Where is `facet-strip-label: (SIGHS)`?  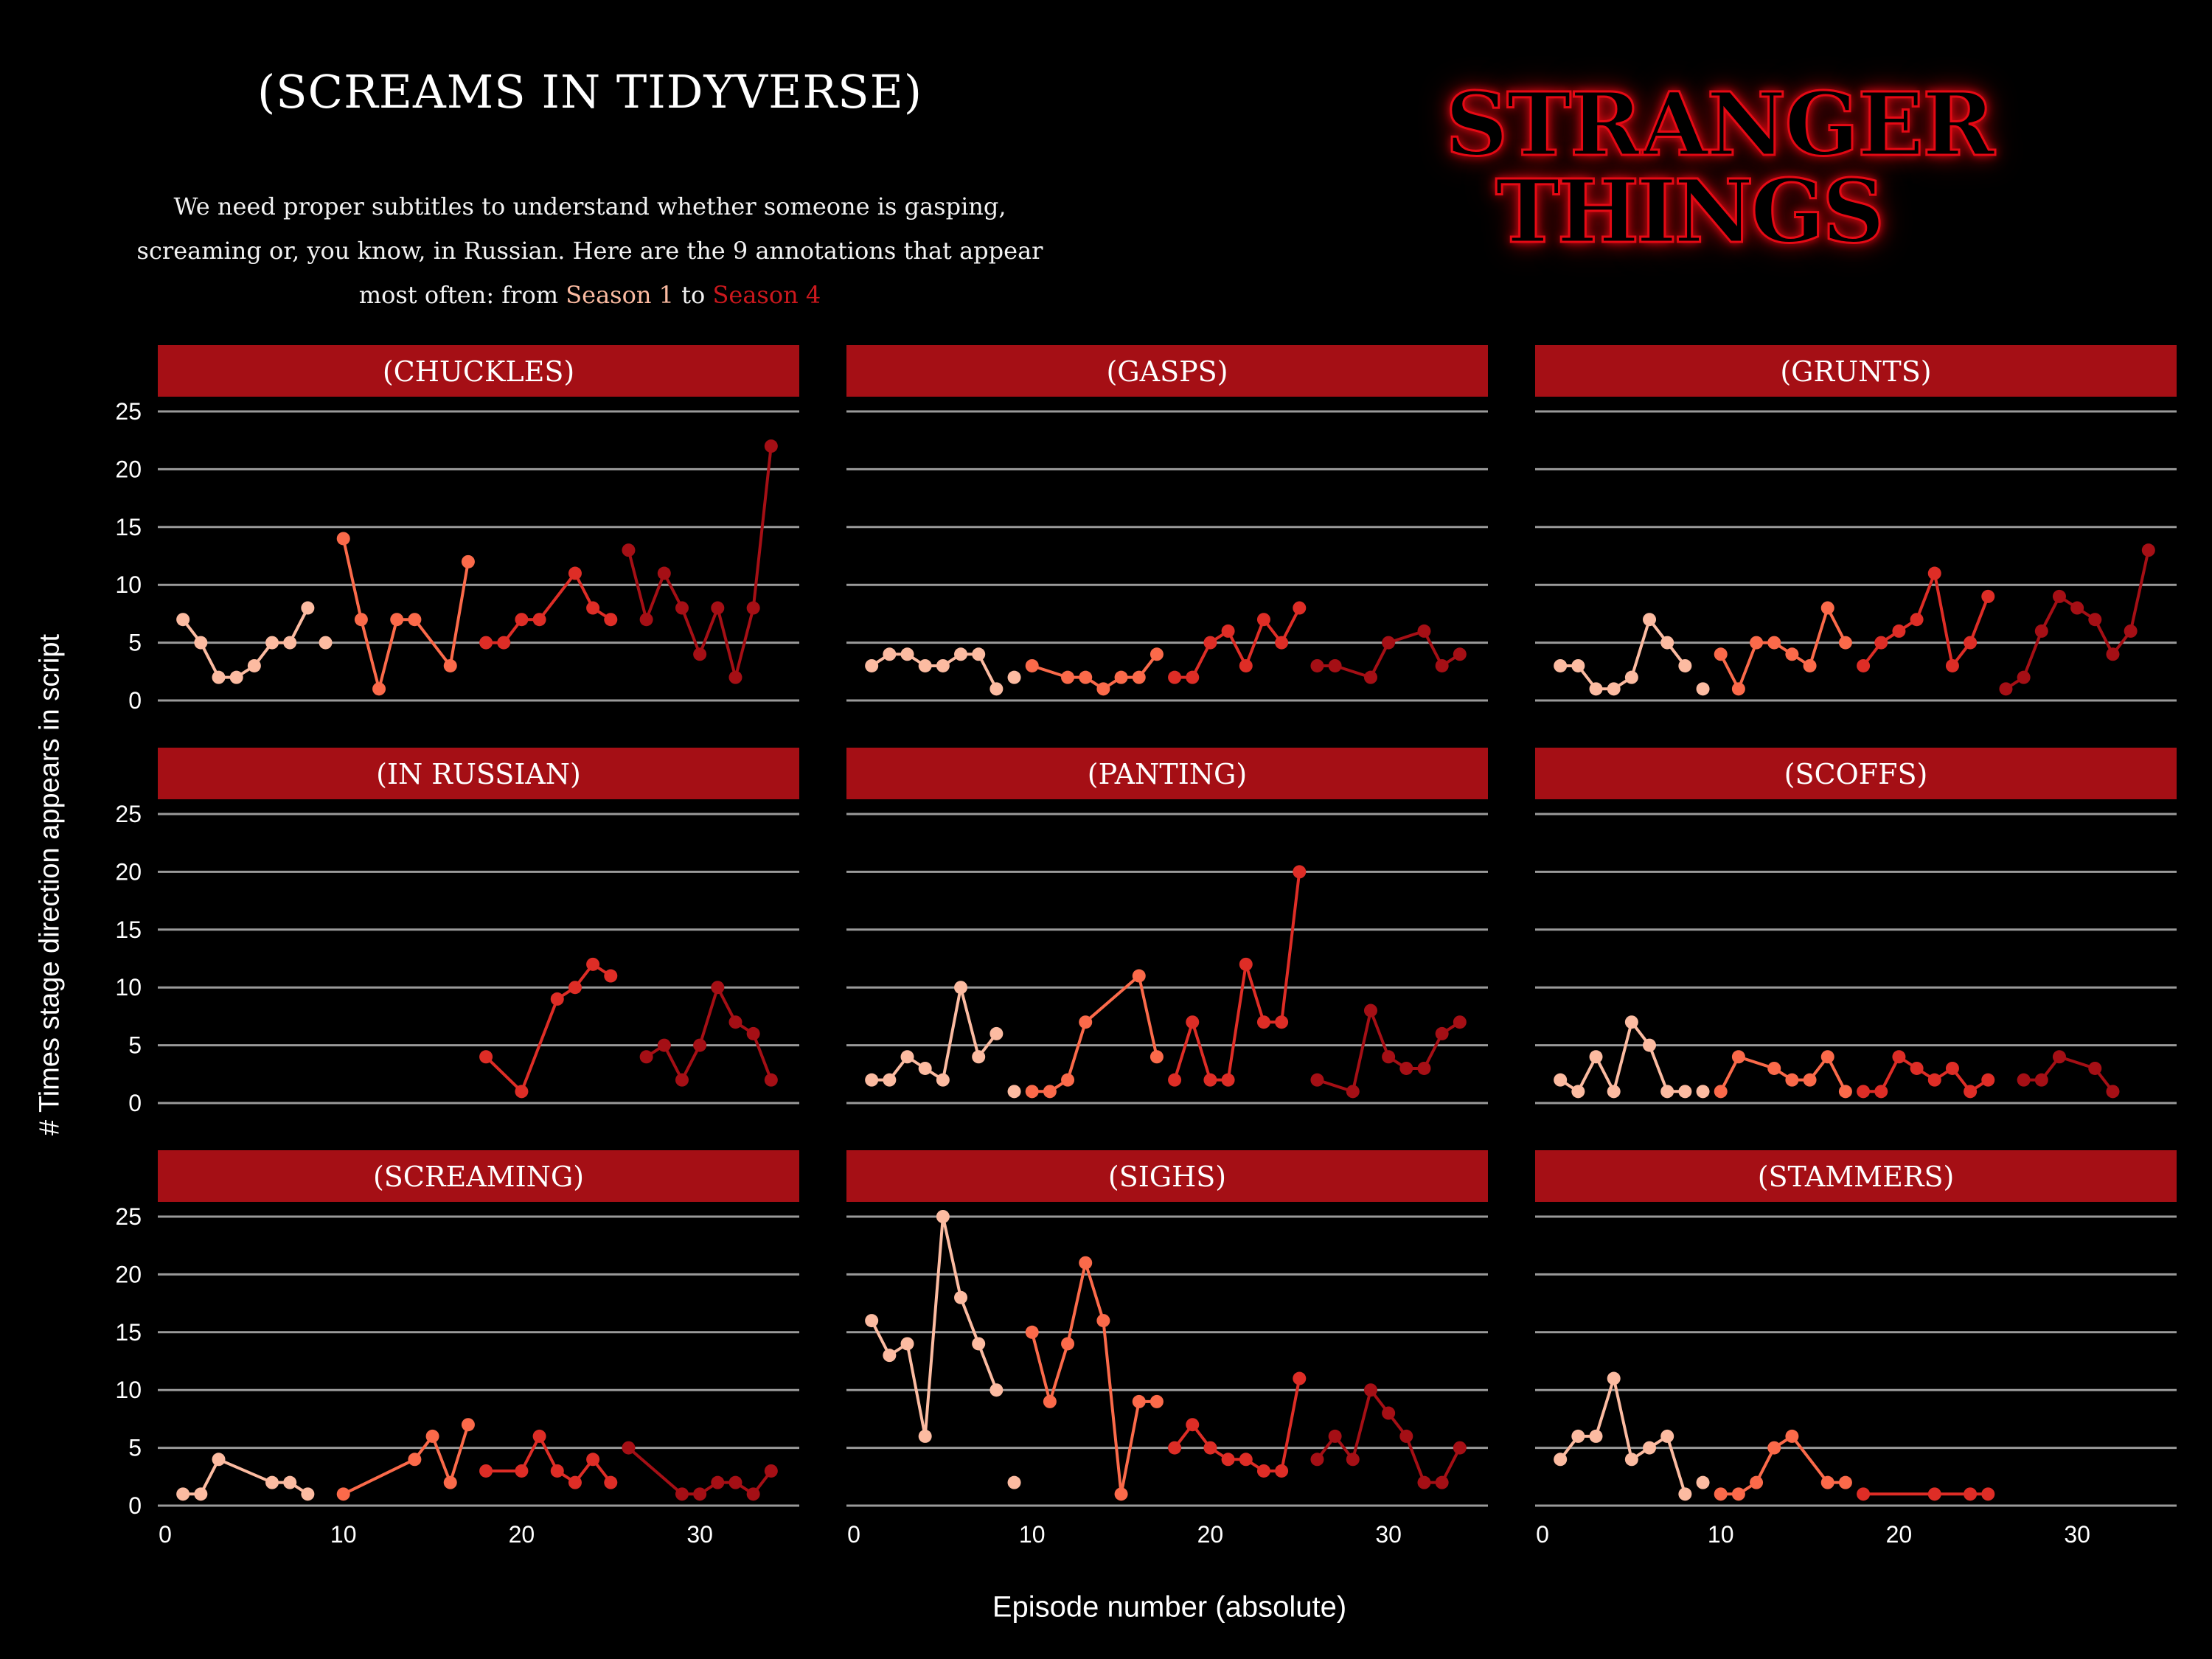 facet-strip-label: (SIGHS) is located at coordinates (1167, 1177).